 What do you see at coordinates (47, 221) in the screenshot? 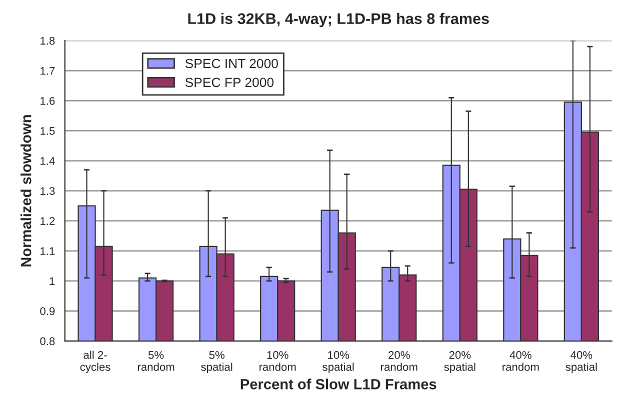
I see `y-tick-label: 1.2` at bounding box center [47, 221].